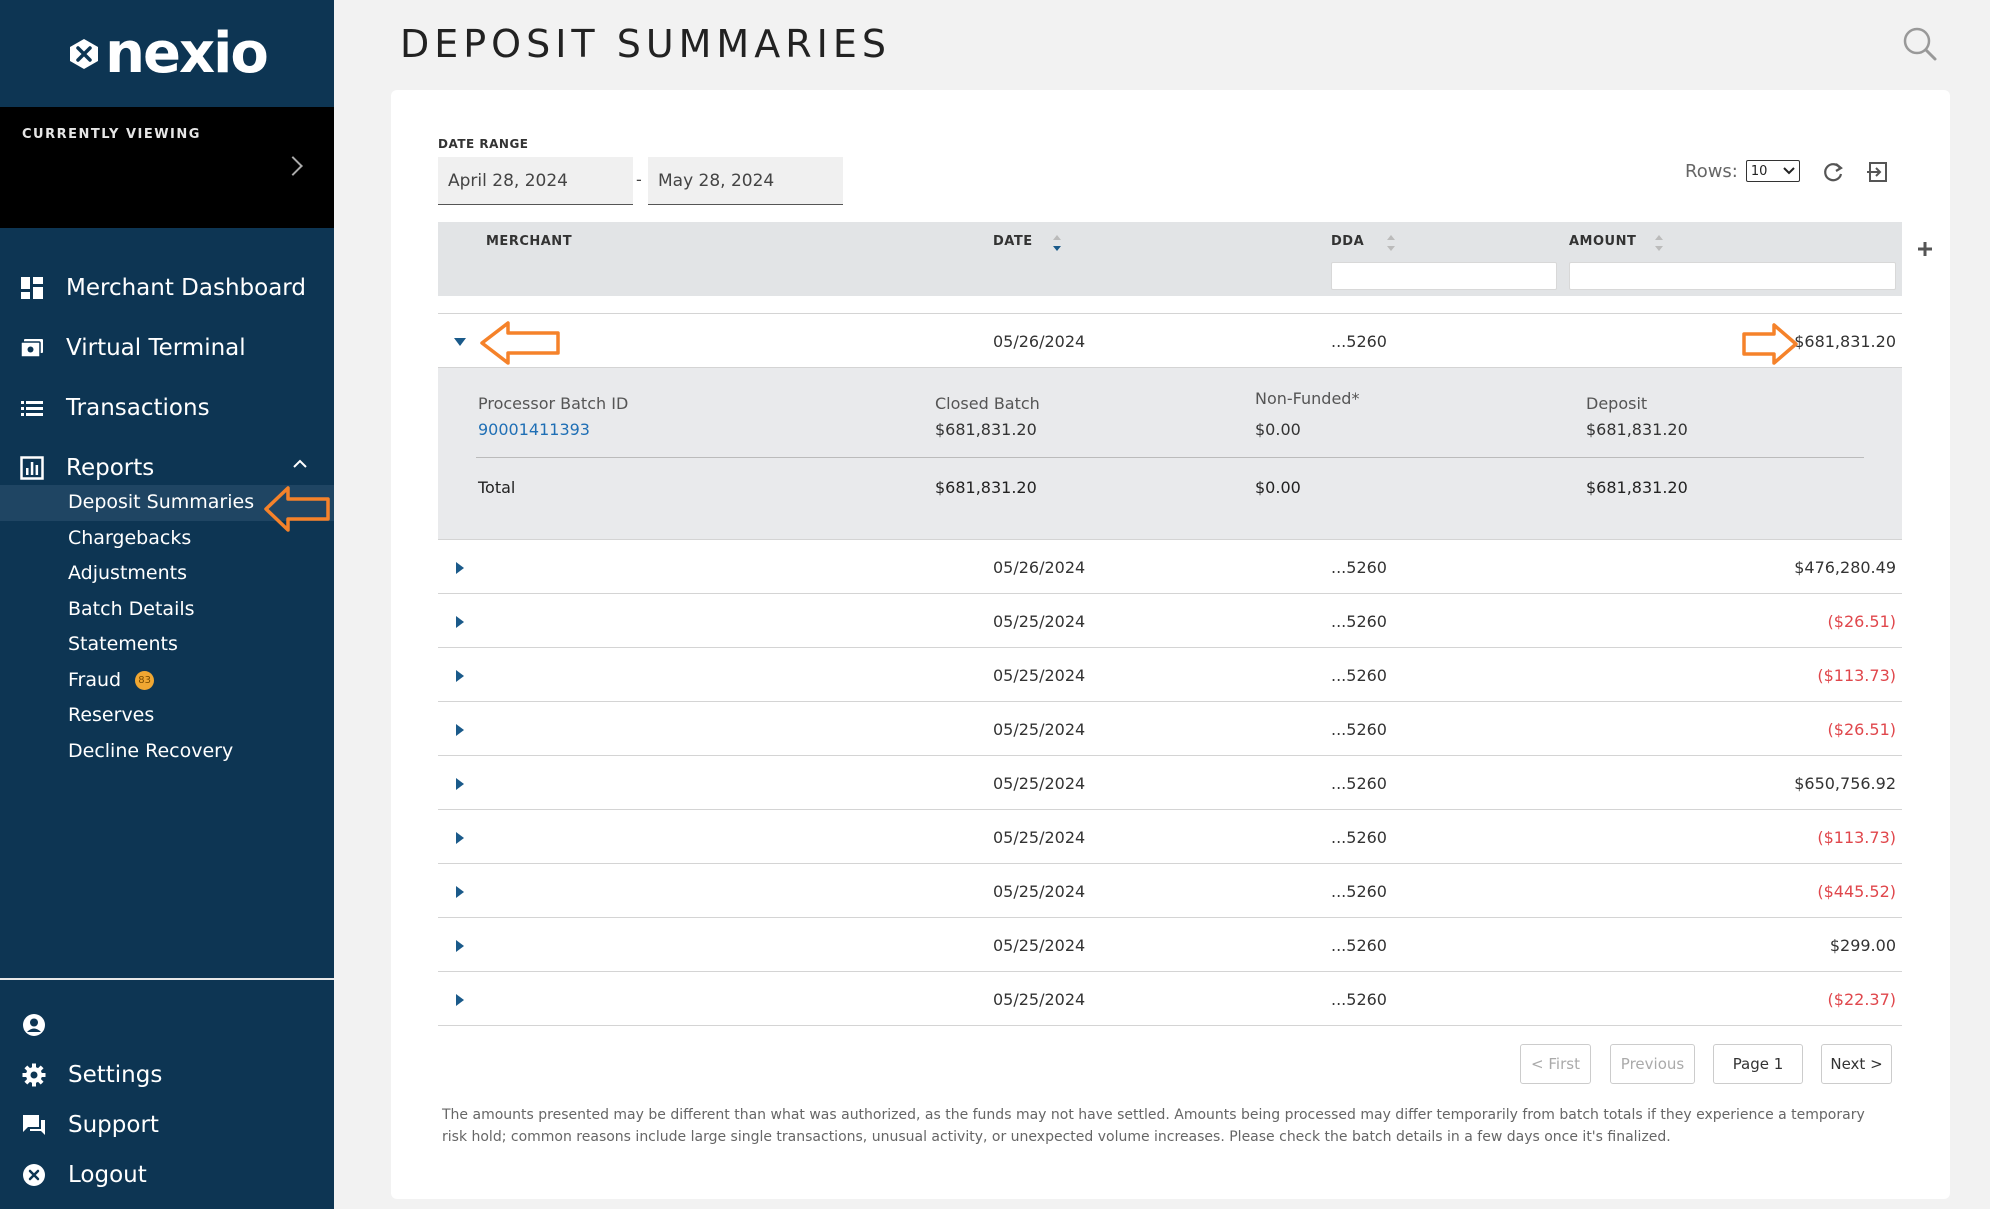  I want to click on rows-label: Rows:, so click(1711, 171).